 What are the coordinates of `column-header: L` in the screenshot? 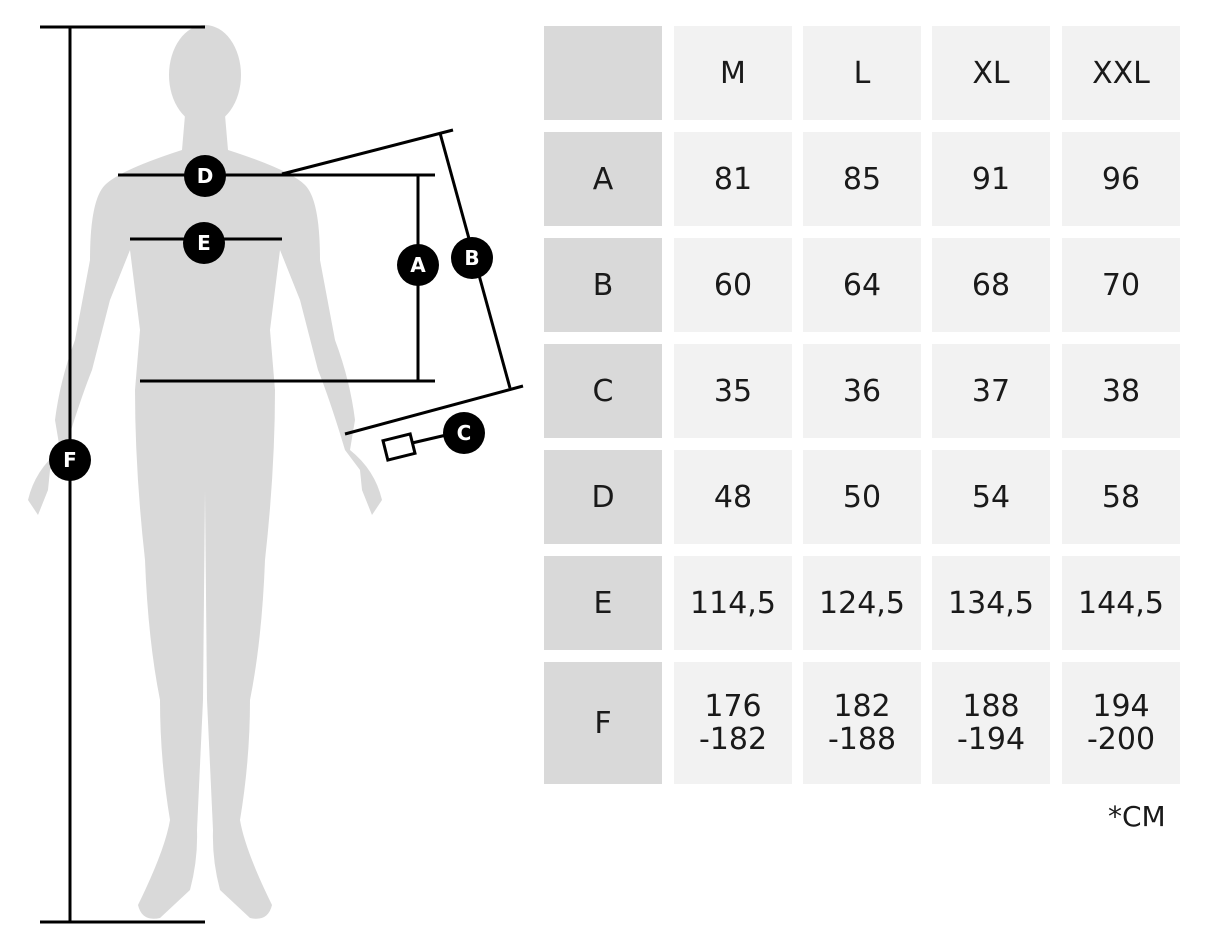 It's located at (862, 73).